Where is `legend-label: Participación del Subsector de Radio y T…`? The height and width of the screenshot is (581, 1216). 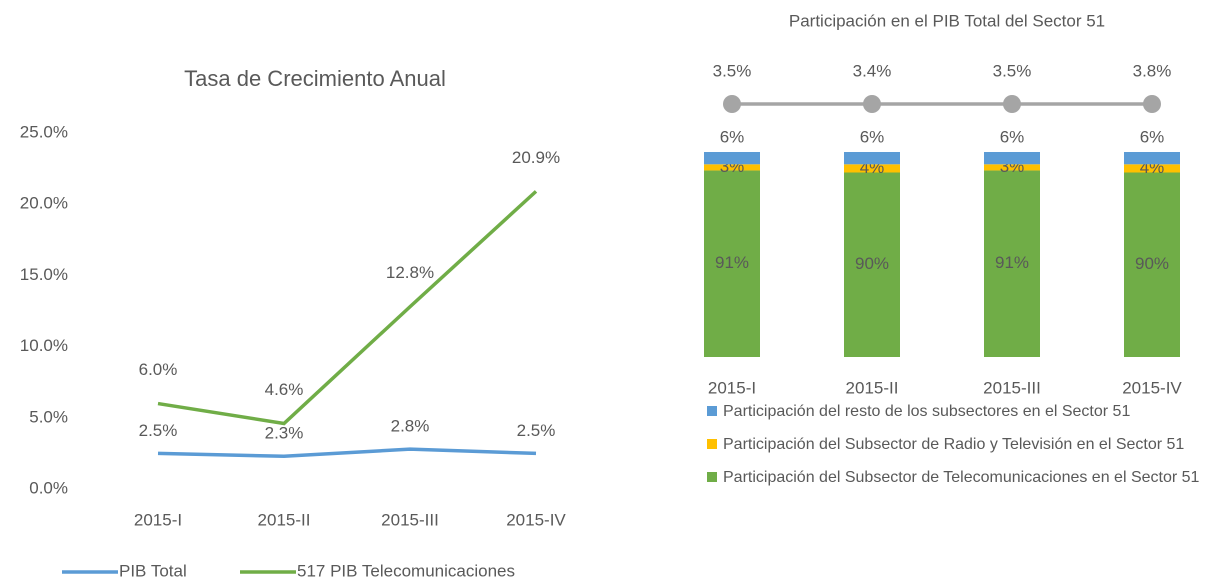 legend-label: Participación del Subsector de Radio y T… is located at coordinates (954, 444).